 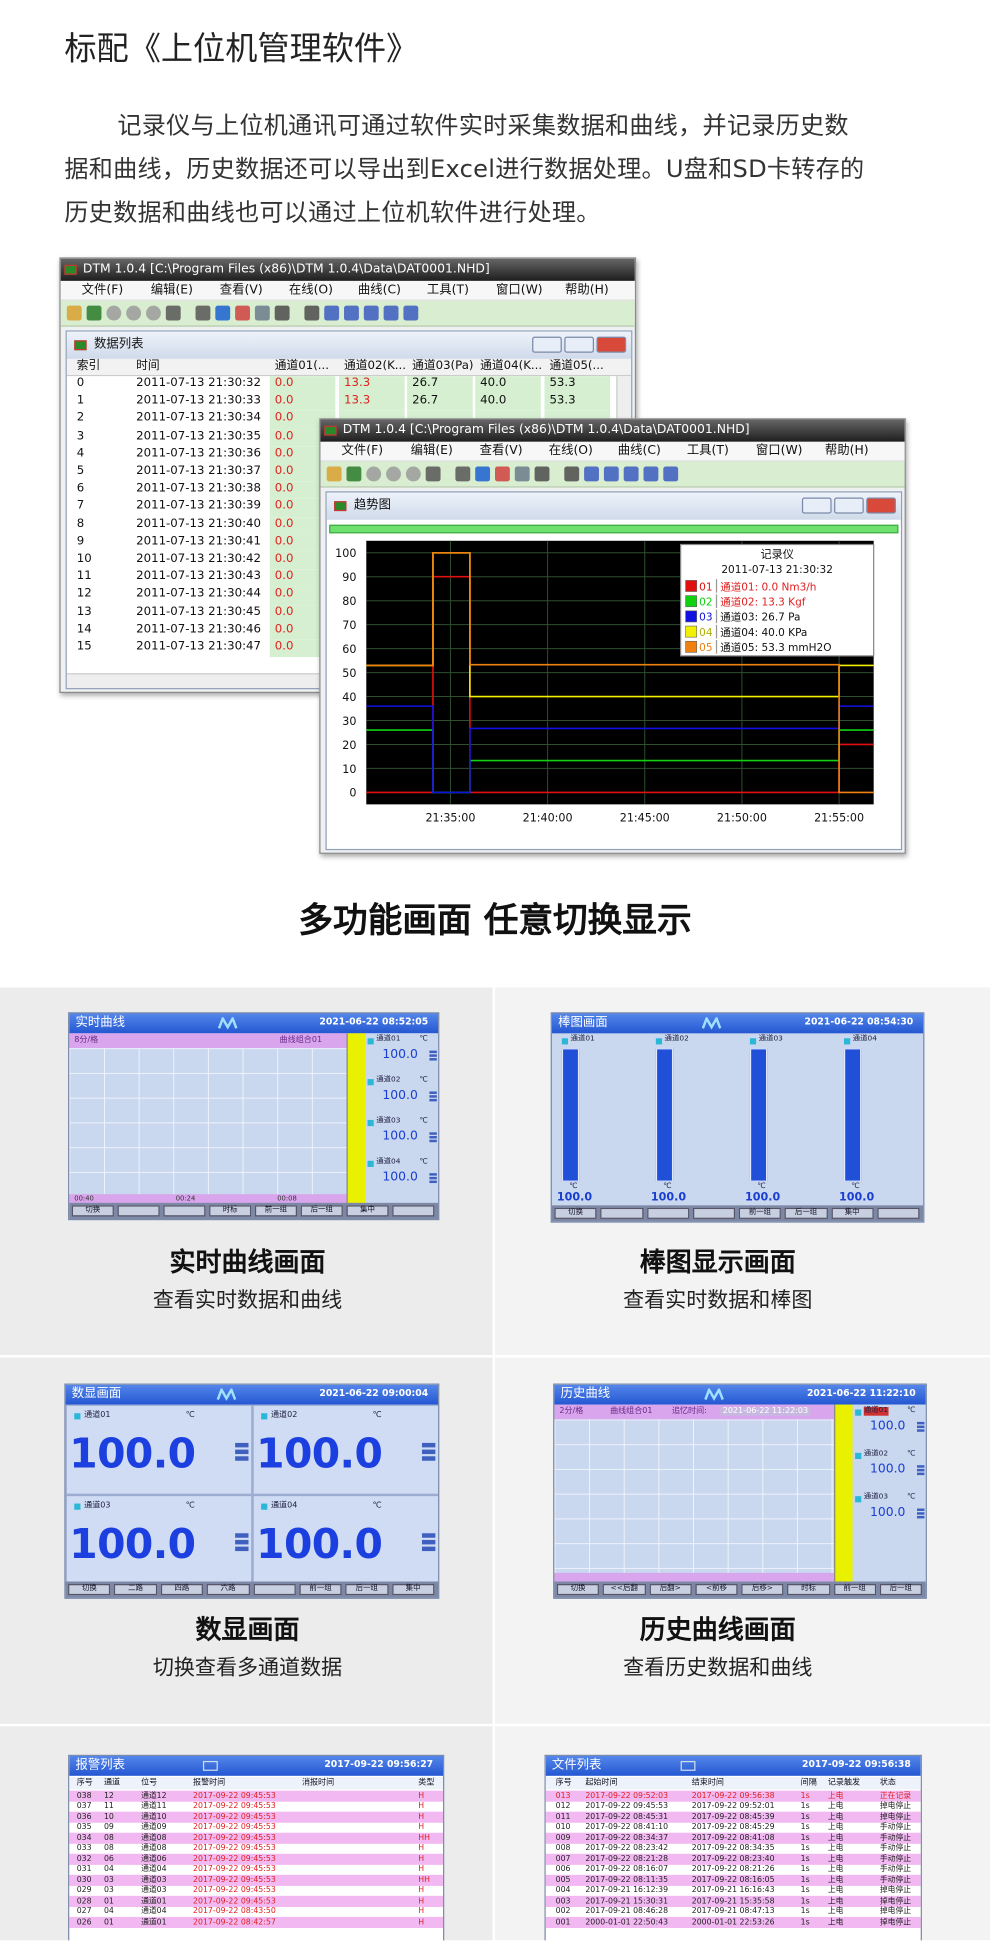 What do you see at coordinates (84, 611) in the screenshot?
I see `table-cell: 13` at bounding box center [84, 611].